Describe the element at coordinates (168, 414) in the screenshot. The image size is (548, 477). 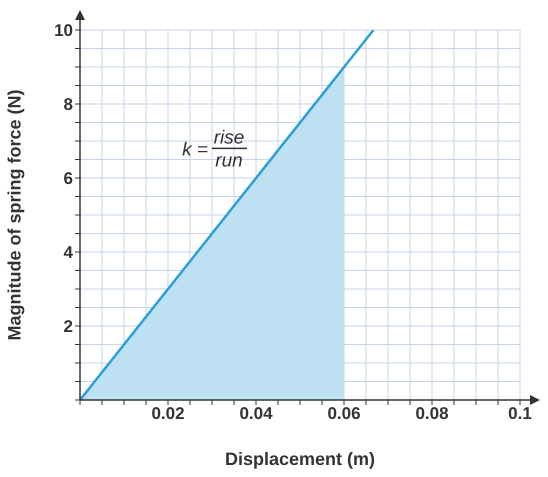
I see `x-tick-label: 0.02` at that location.